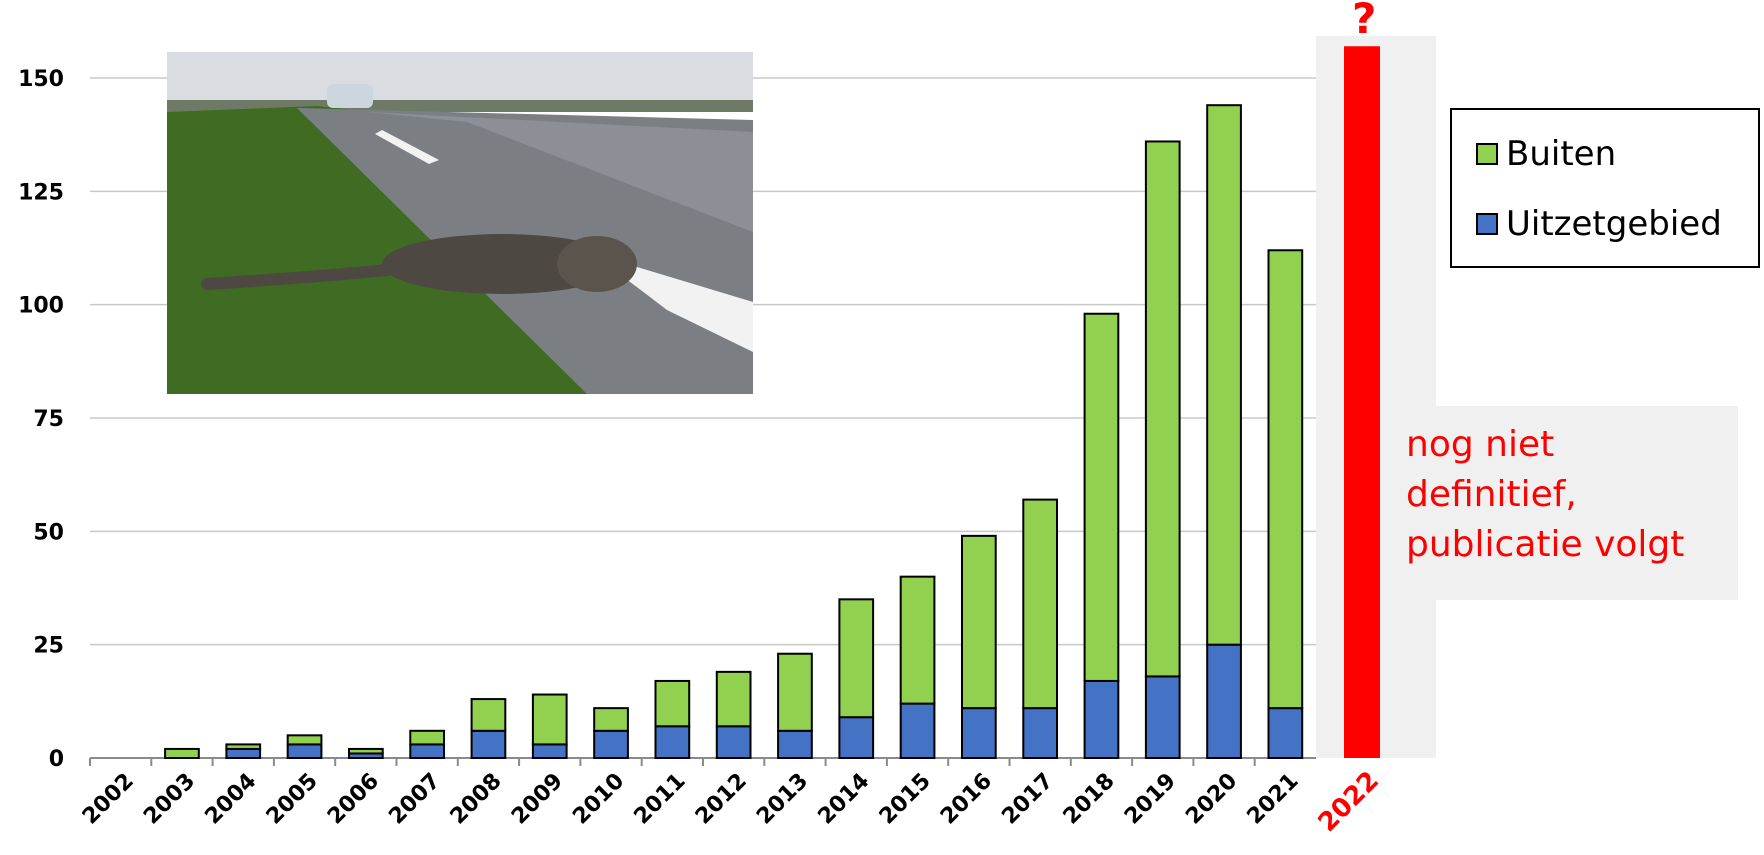 Image resolution: width=1764 pixels, height=855 pixels. I want to click on x-tick-label: 2020, so click(1211, 799).